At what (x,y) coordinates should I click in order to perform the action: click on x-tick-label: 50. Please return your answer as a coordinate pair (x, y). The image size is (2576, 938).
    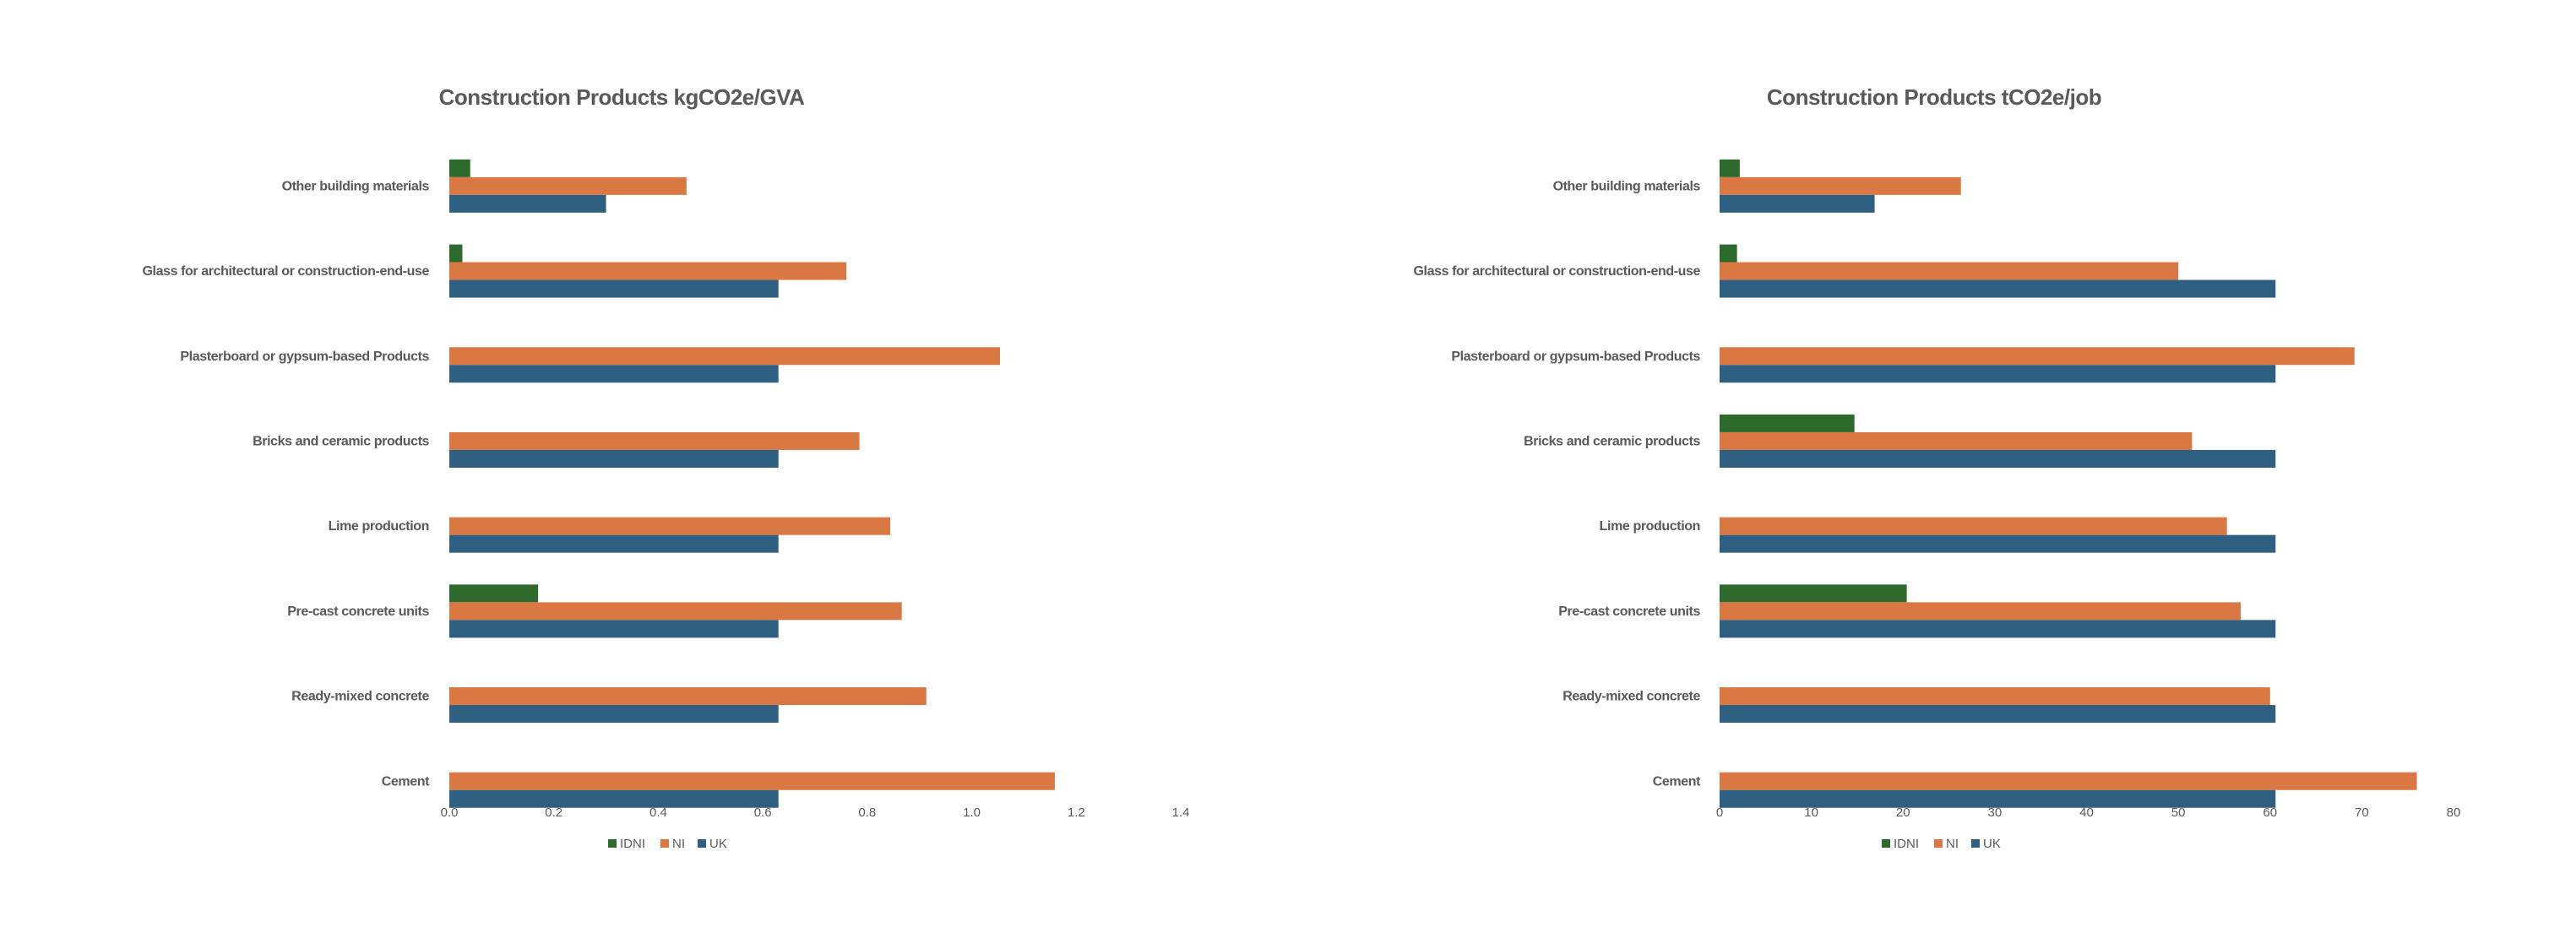
    Looking at the image, I should click on (2178, 812).